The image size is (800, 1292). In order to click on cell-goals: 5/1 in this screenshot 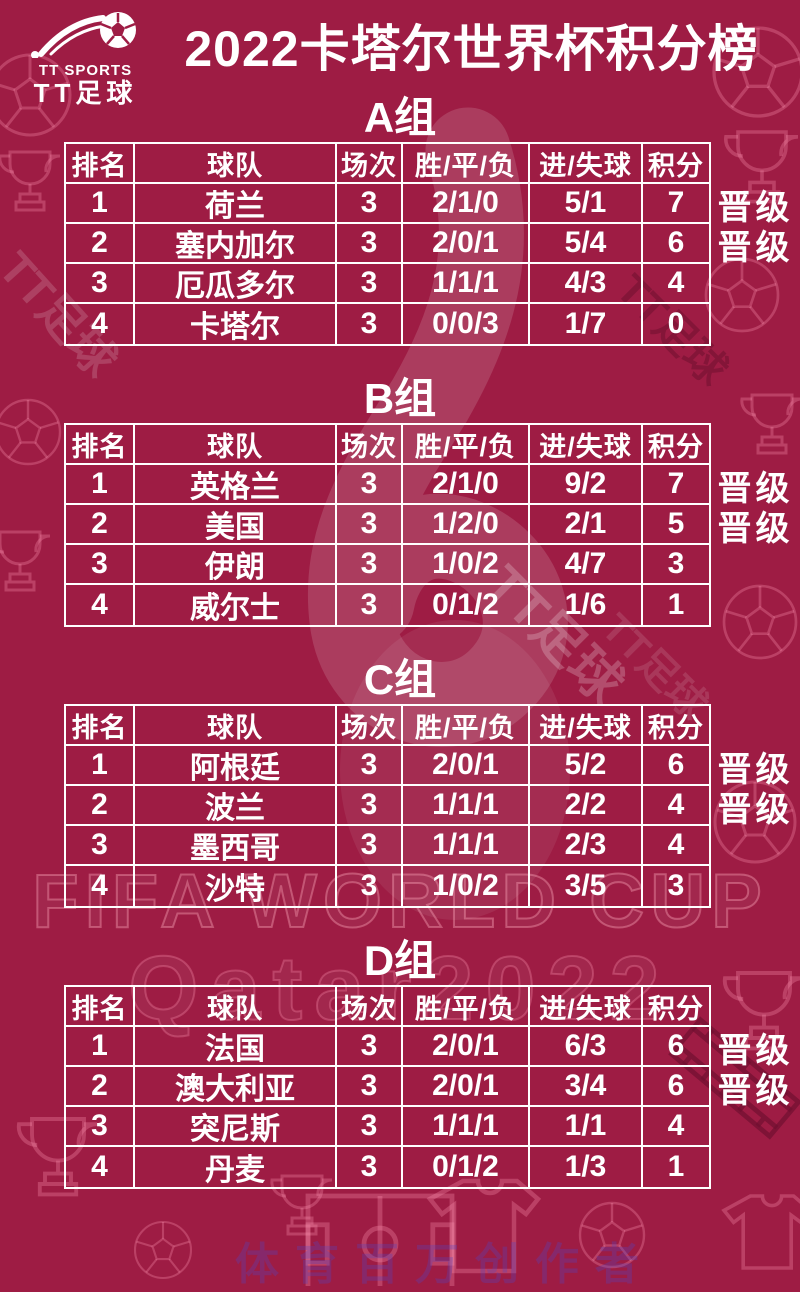, I will do `click(586, 204)`.